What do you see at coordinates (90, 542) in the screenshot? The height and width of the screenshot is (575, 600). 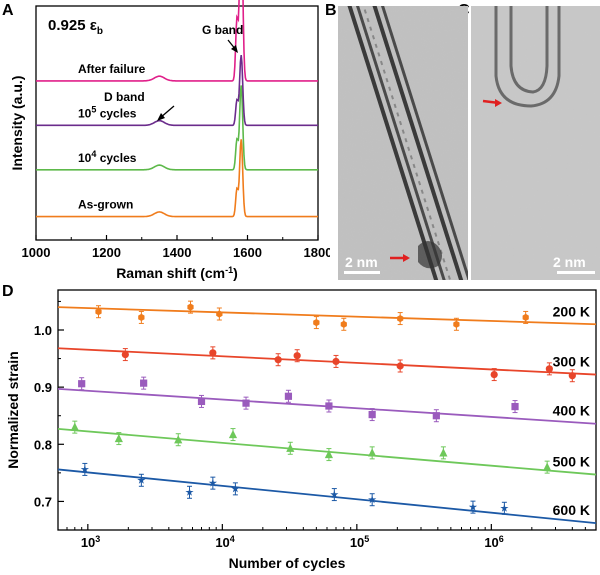 I see `x-tick-label: 10³` at bounding box center [90, 542].